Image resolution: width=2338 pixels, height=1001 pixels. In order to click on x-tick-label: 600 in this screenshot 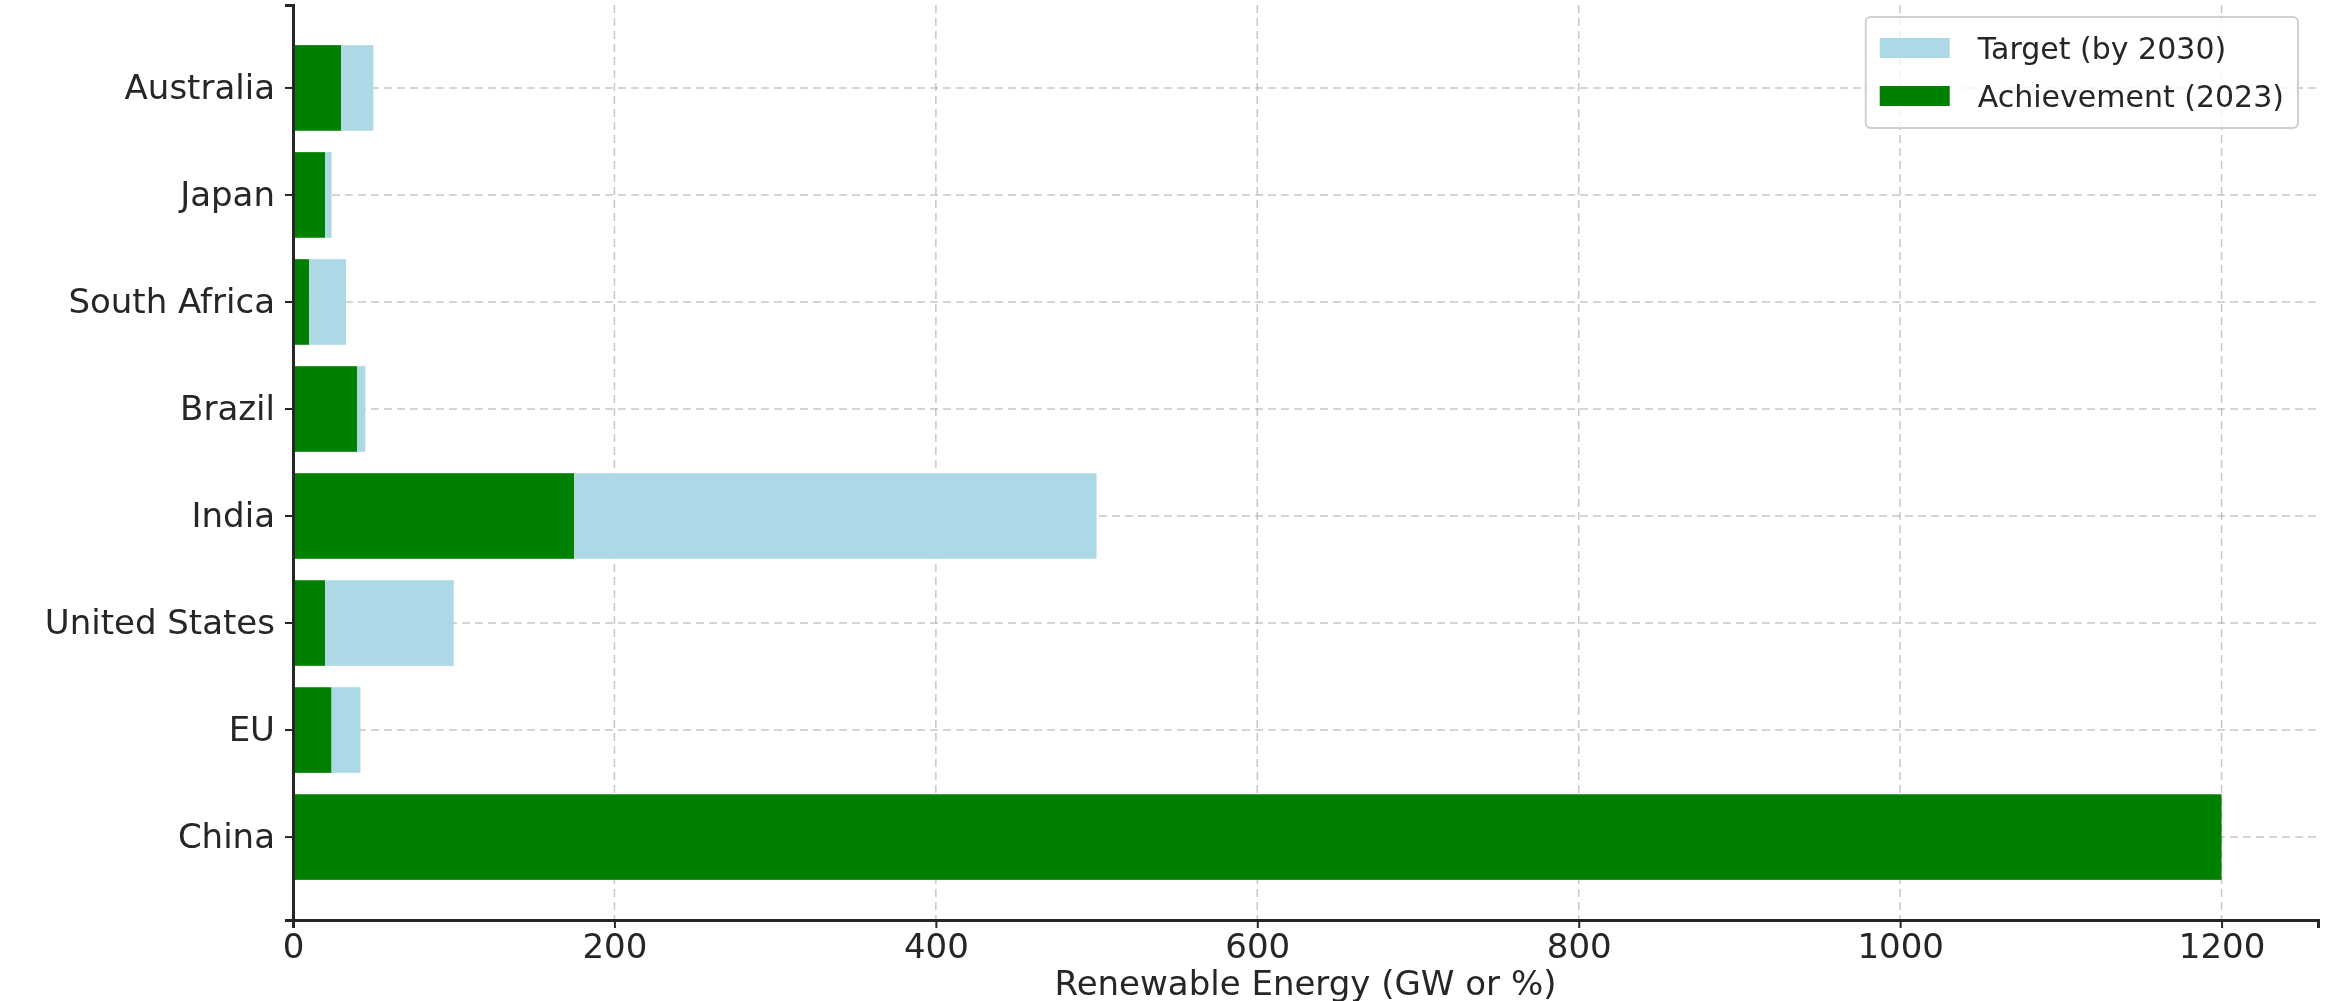, I will do `click(1258, 946)`.